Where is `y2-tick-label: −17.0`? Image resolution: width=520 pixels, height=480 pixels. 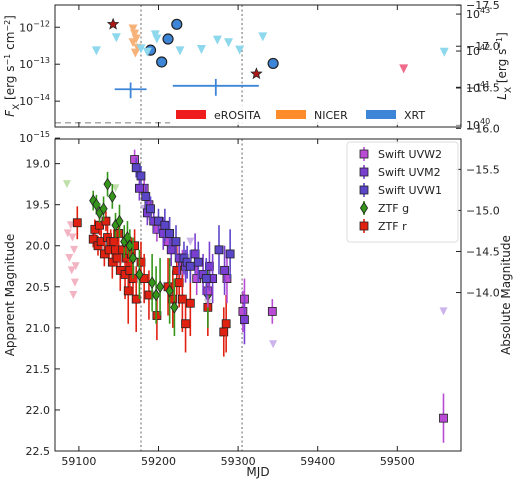 y2-tick-label: −17.0 is located at coordinates (483, 46).